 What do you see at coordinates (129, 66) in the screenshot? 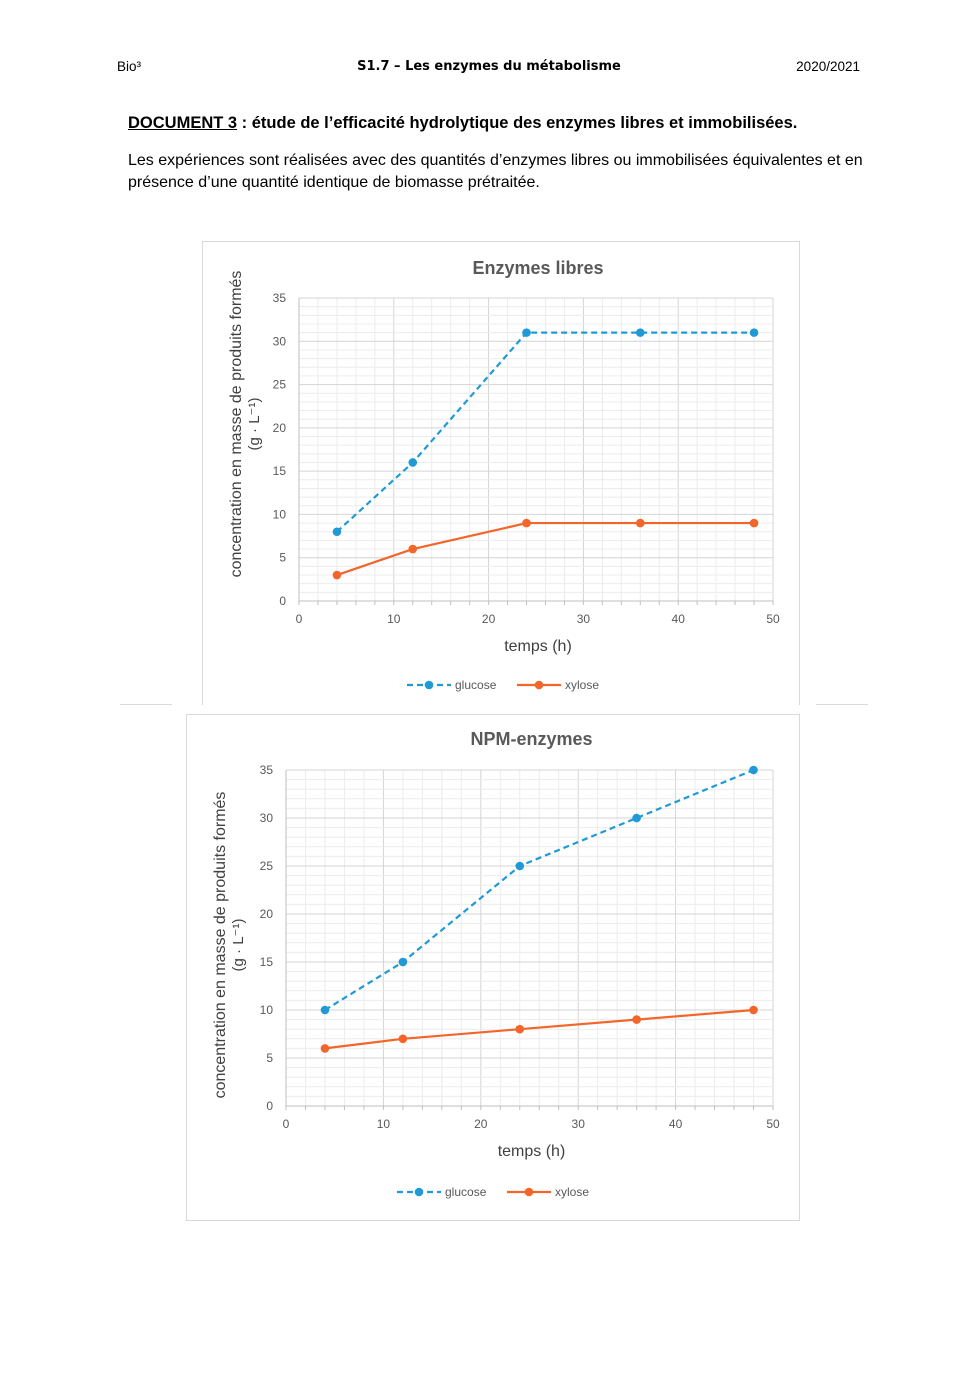
I see `header-left: Bio³` at bounding box center [129, 66].